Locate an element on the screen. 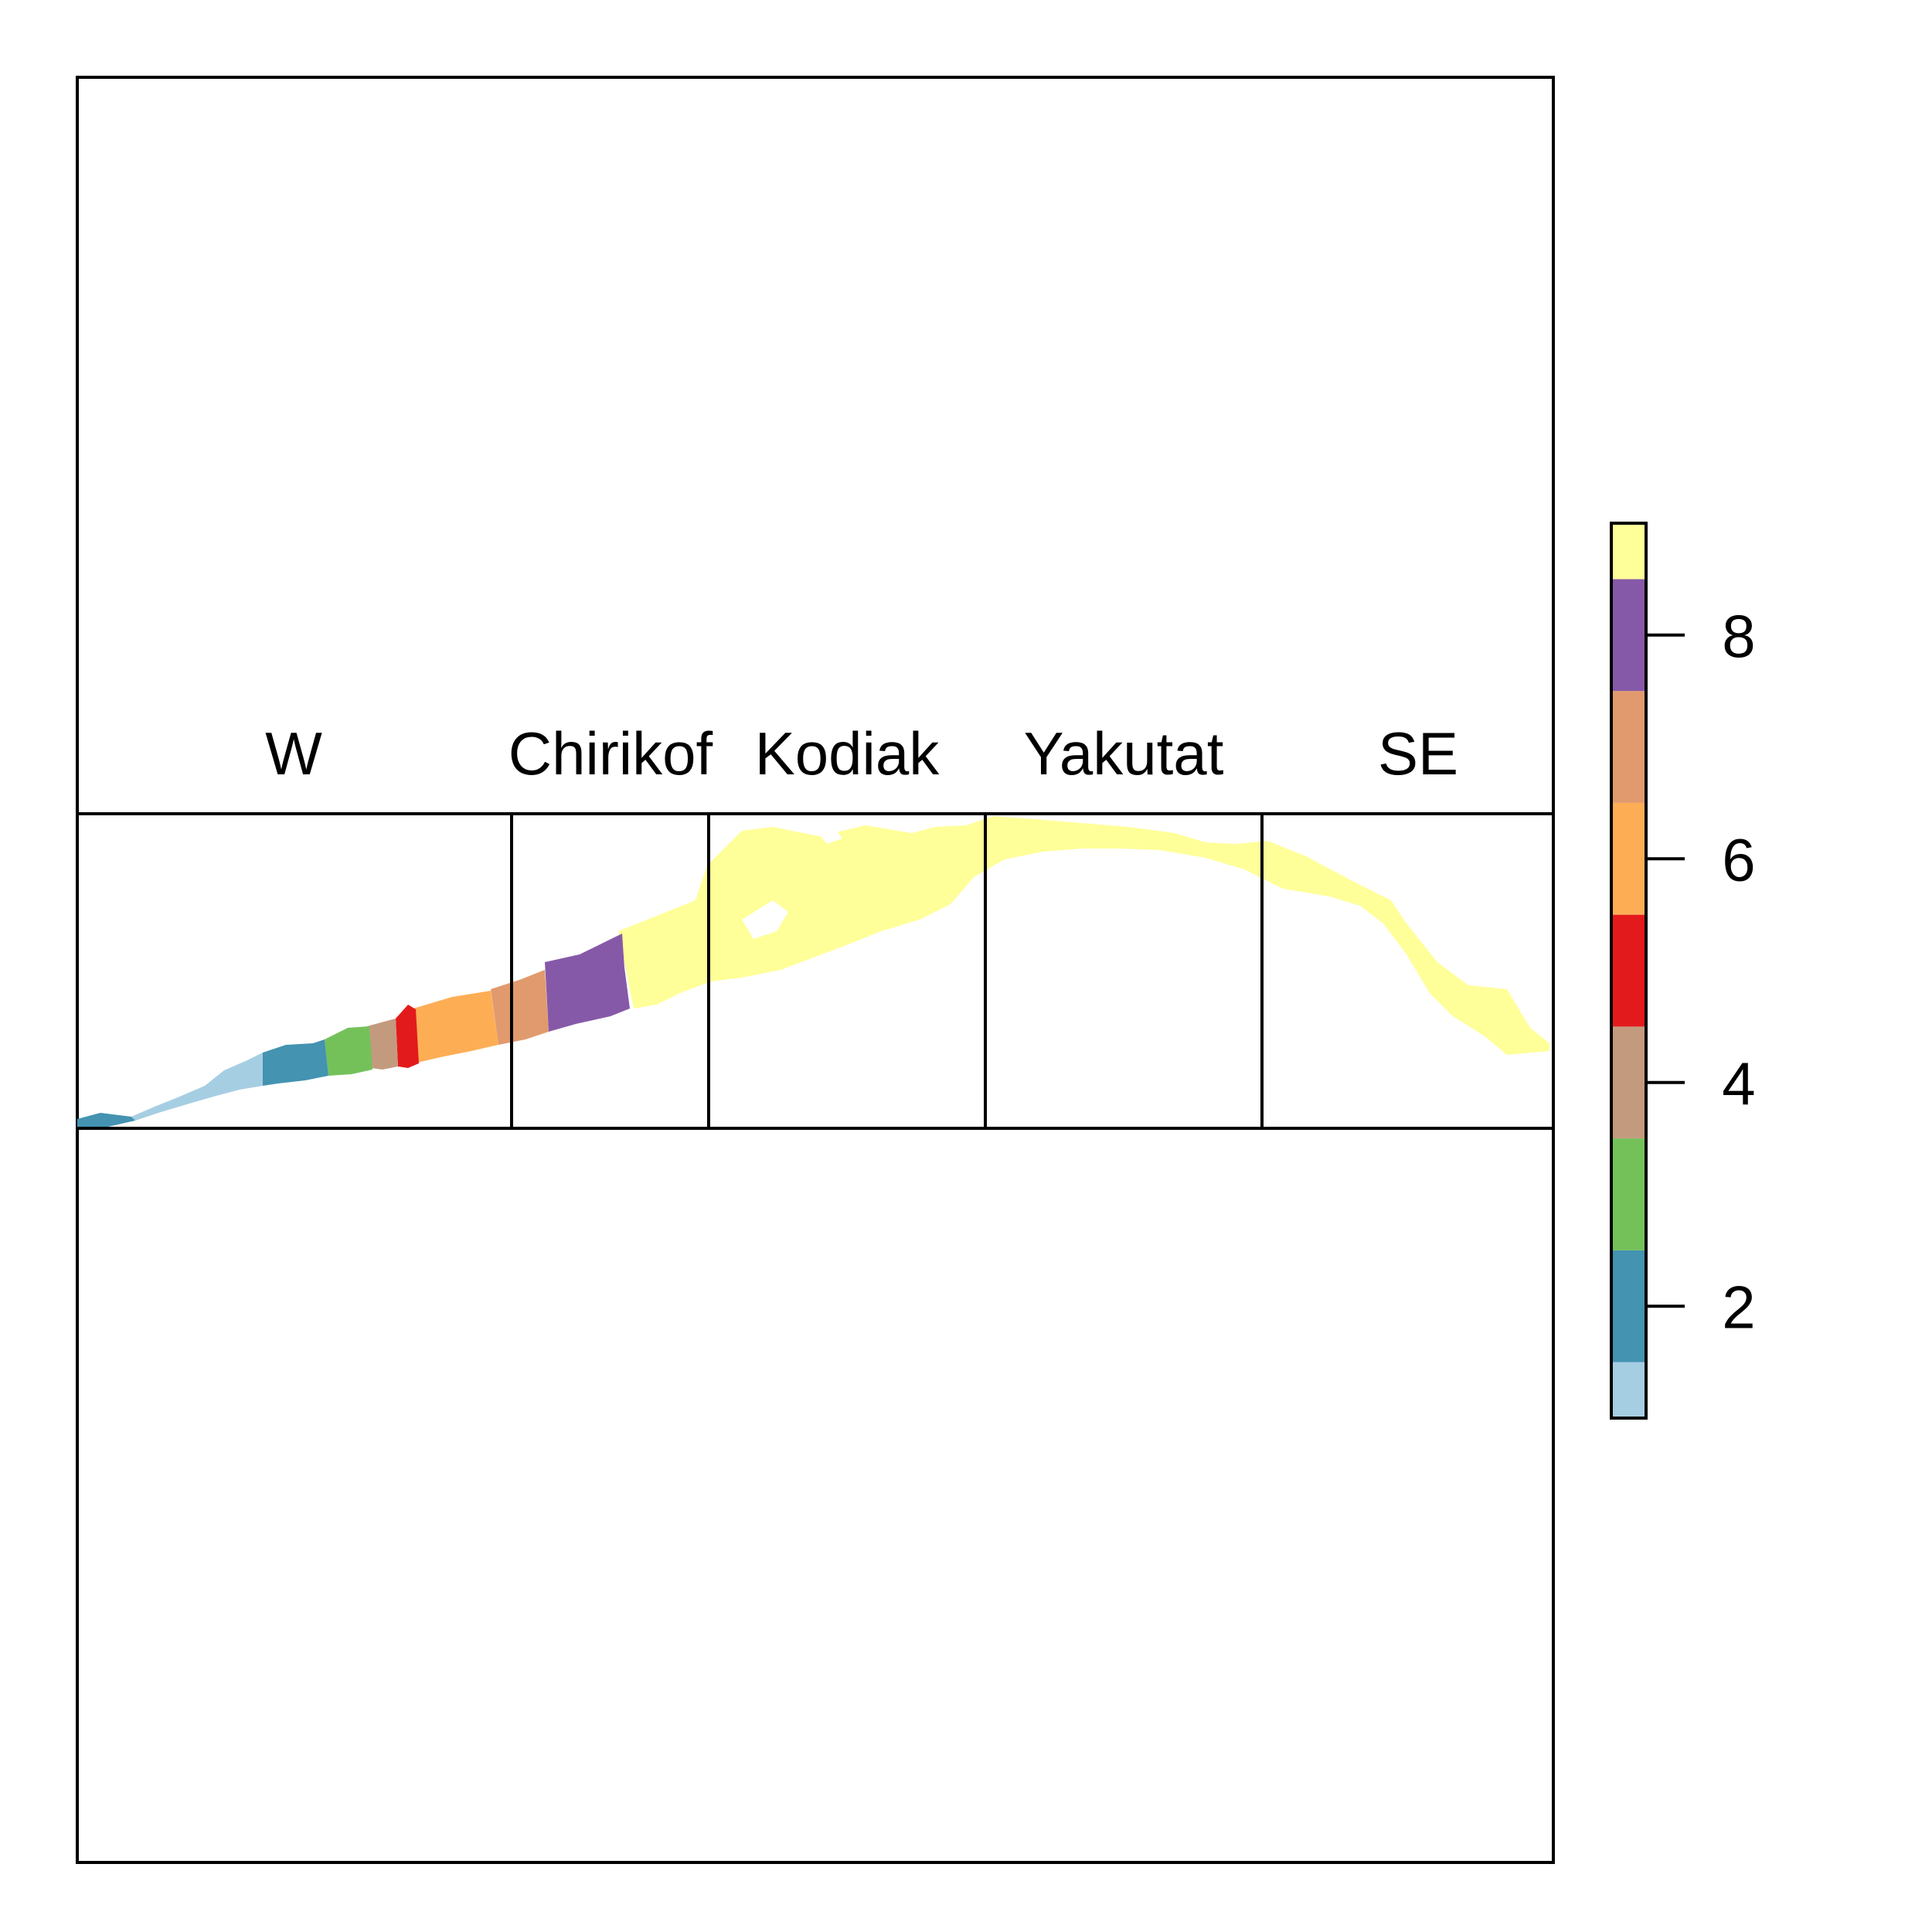 This screenshot has width=1932, height=1932. region-label-w: W is located at coordinates (294, 753).